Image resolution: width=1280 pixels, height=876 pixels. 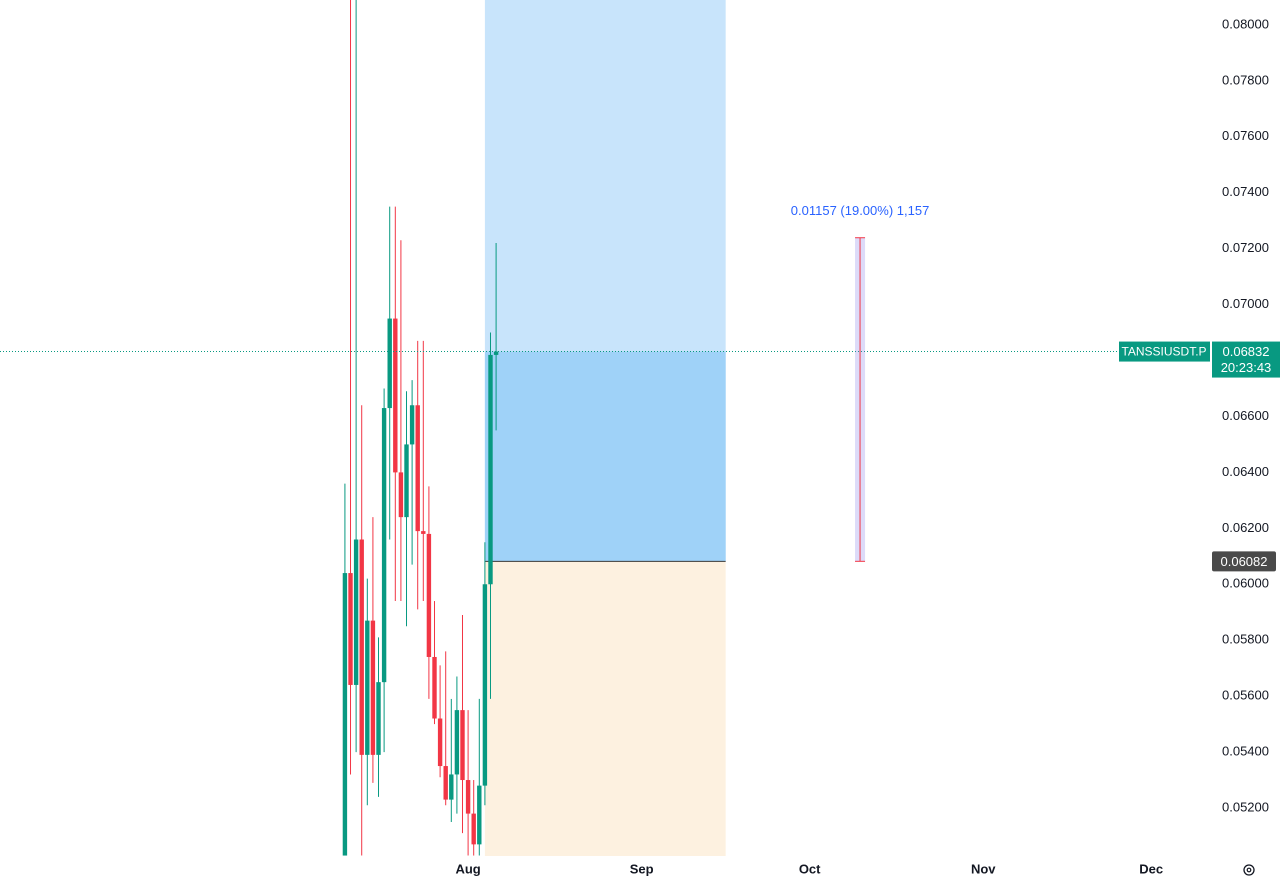 I want to click on x-tick-label: Oct, so click(x=810, y=868).